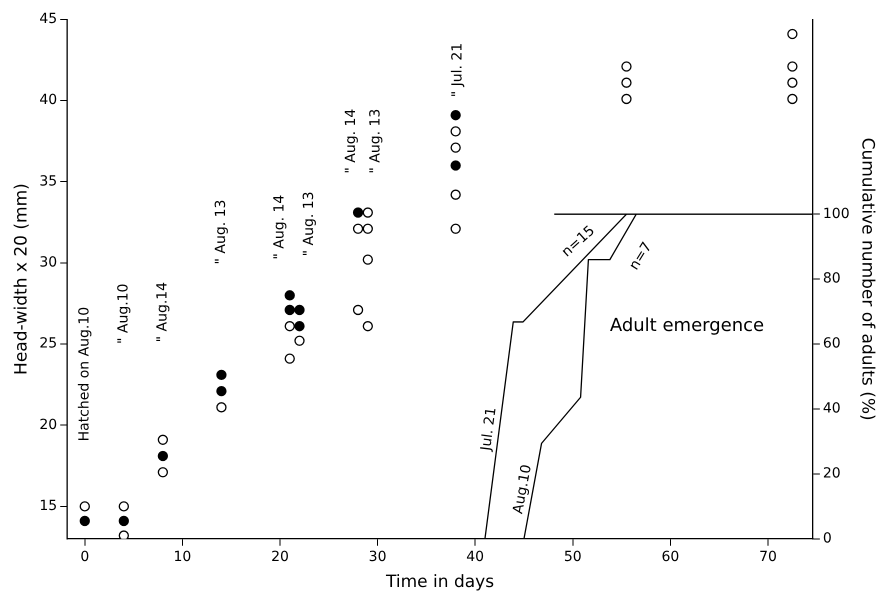 The width and height of the screenshot is (895, 605). Describe the element at coordinates (831, 408) in the screenshot. I see `y2-tick-label: 40` at that location.